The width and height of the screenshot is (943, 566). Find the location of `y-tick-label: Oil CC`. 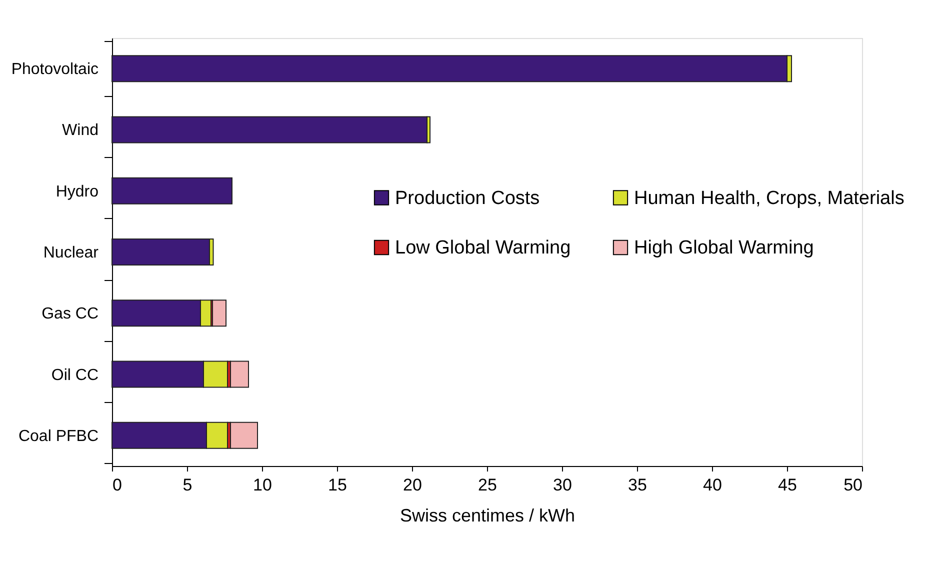

y-tick-label: Oil CC is located at coordinates (74, 375).